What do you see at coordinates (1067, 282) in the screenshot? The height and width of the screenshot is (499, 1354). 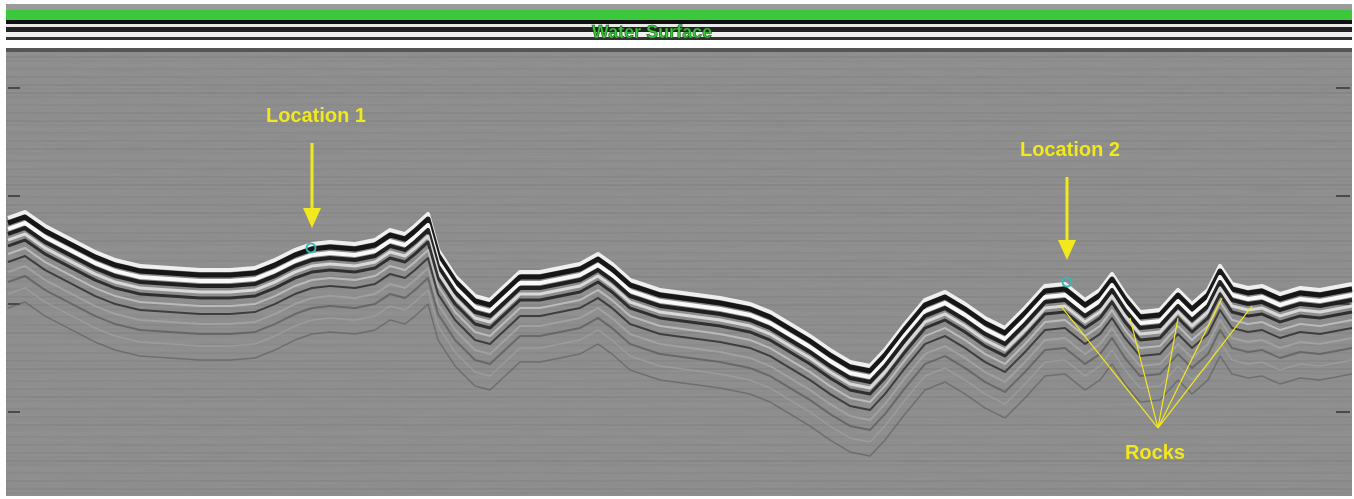 I see `location-2-marker` at bounding box center [1067, 282].